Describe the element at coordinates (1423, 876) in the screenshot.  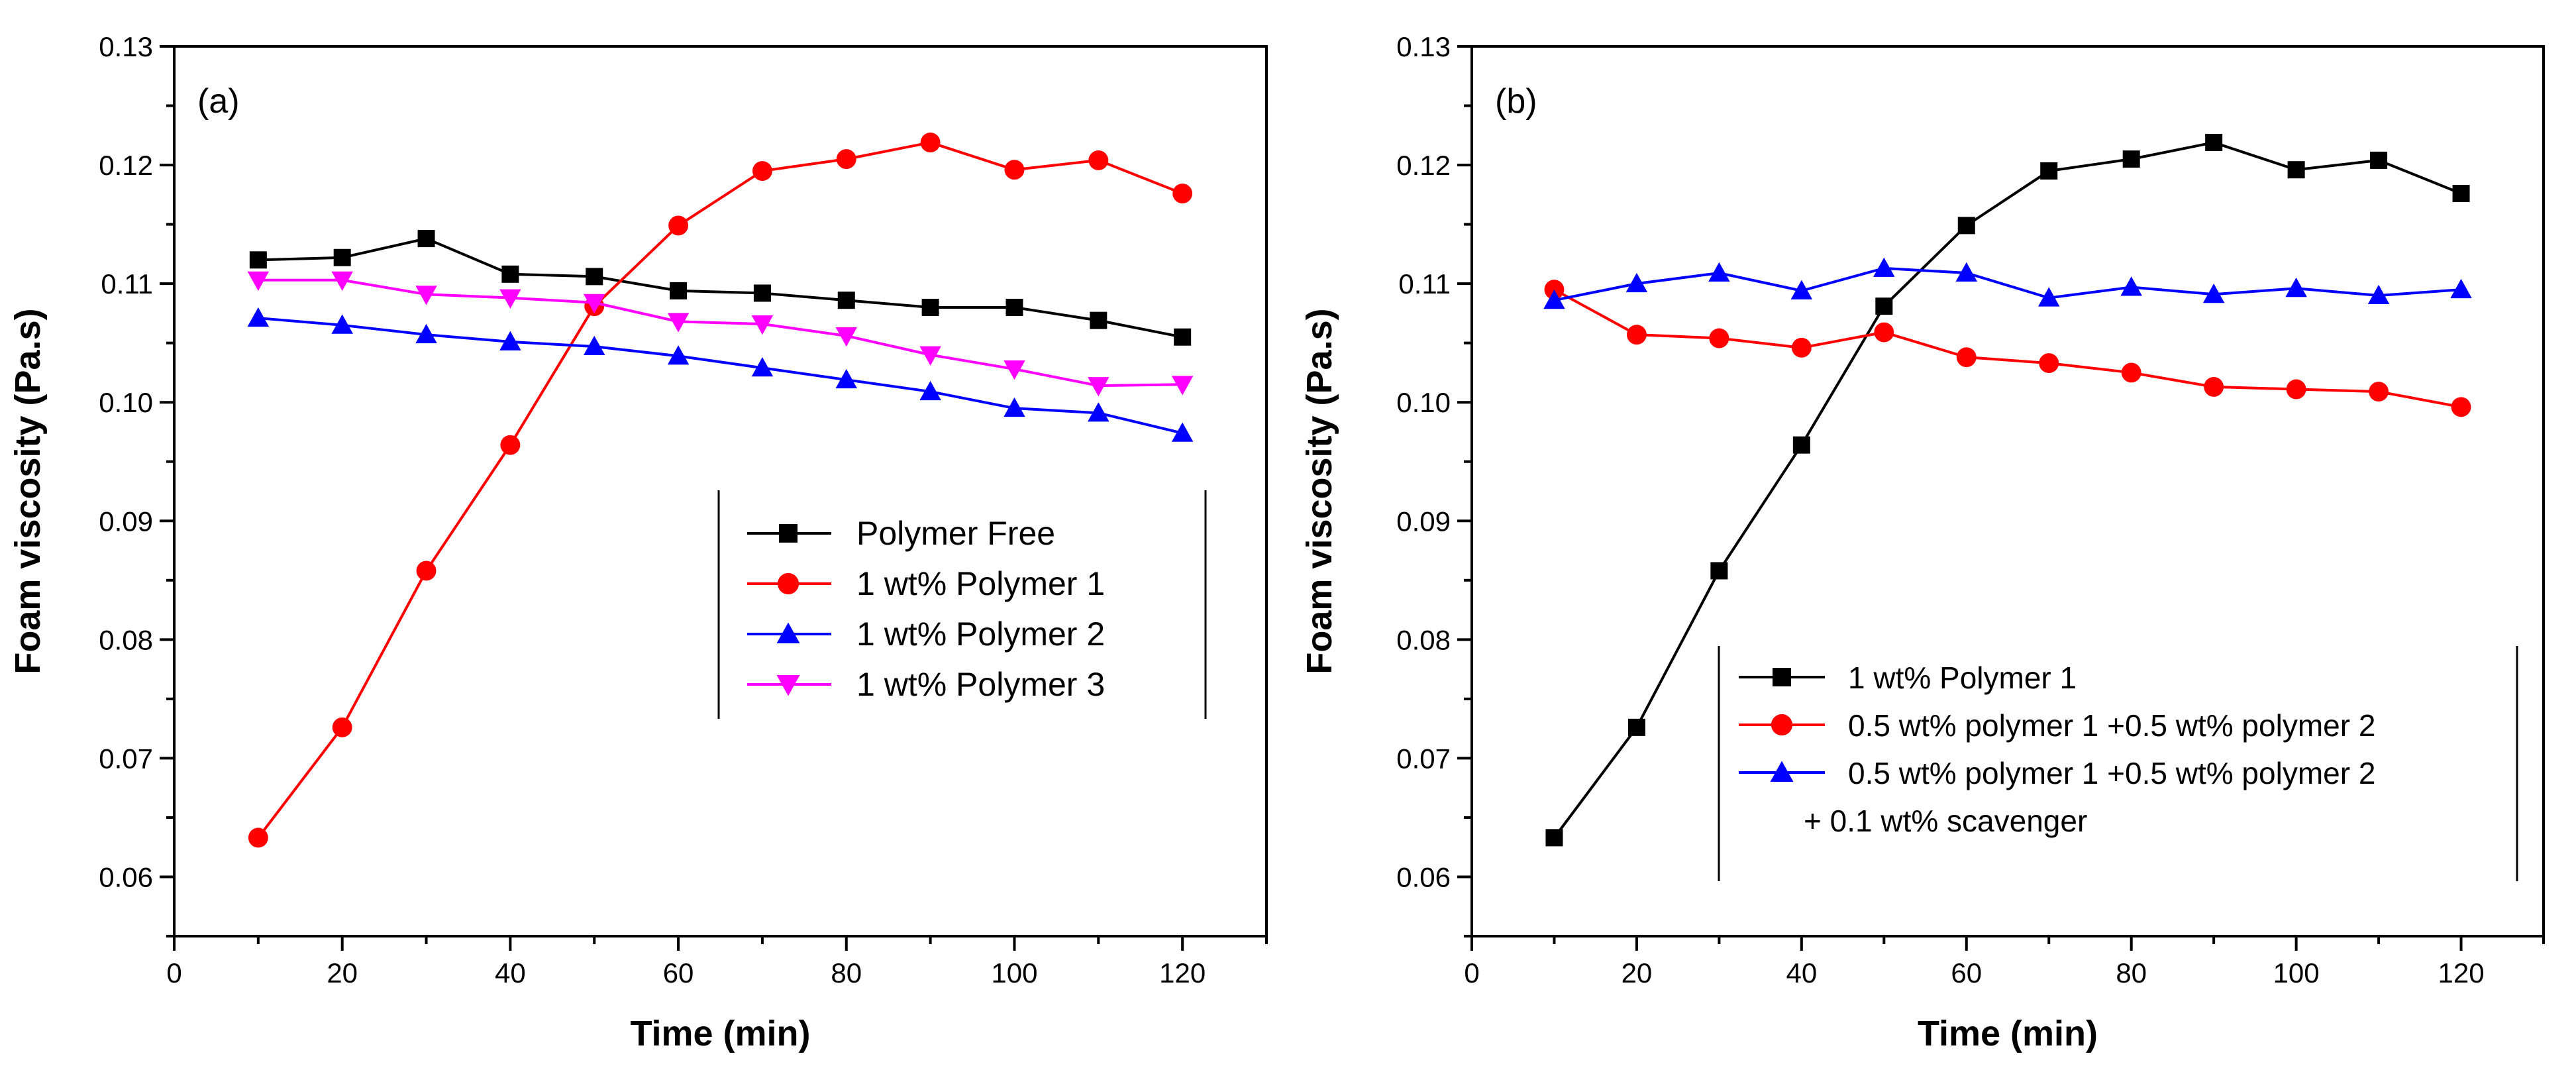
I see `b-y-tick-label: 0.06` at that location.